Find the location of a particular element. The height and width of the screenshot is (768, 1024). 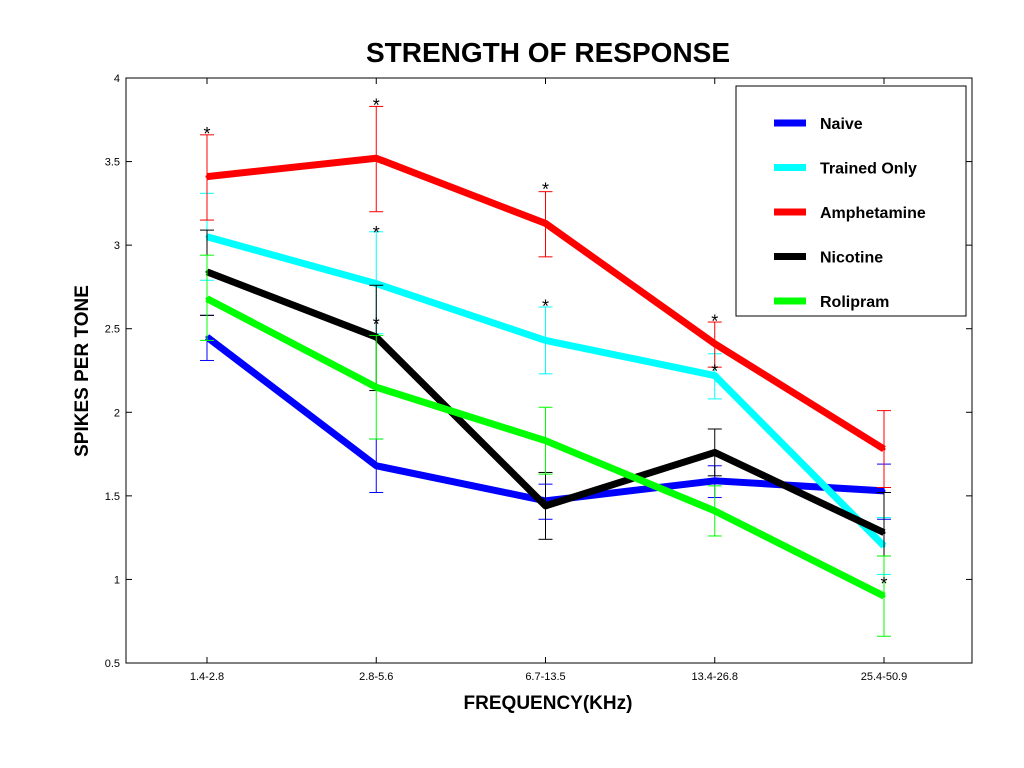

x-tick-label: 25.4-50.9 is located at coordinates (884, 677).